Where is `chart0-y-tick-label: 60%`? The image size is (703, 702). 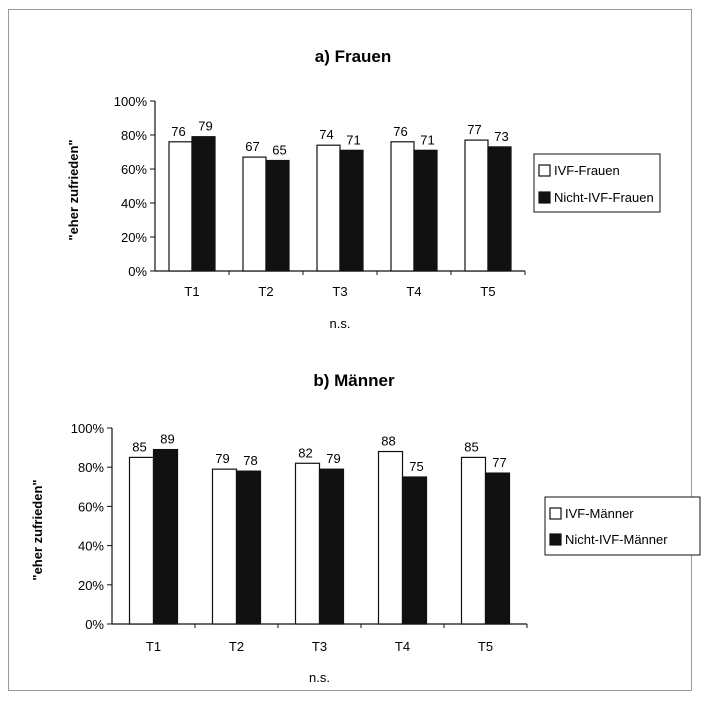
chart0-y-tick-label: 60% is located at coordinates (134, 169).